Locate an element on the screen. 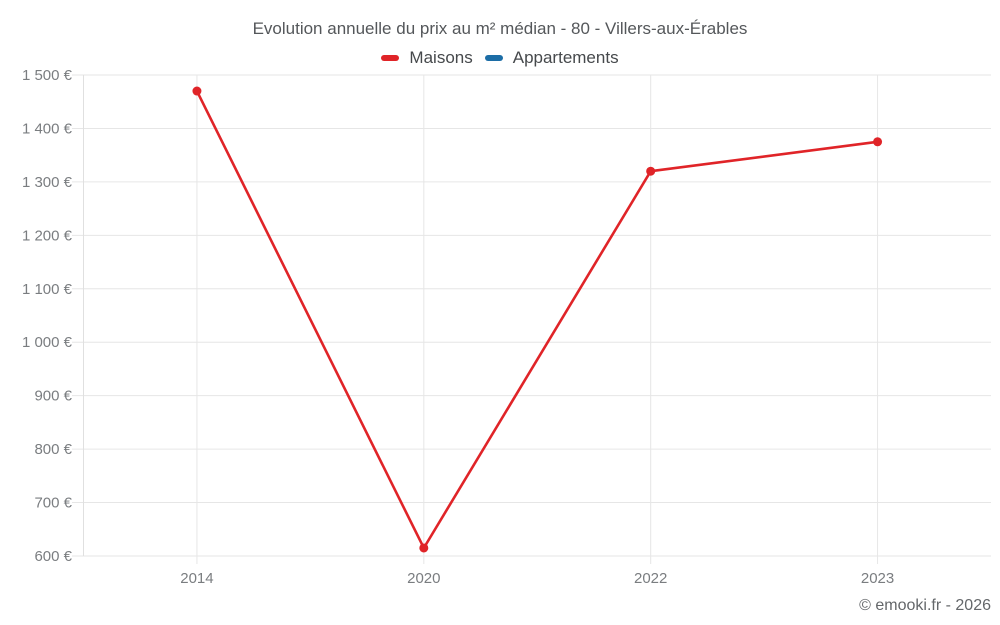 The width and height of the screenshot is (1000, 625). y-tick-label: 1 000 € is located at coordinates (47, 342).